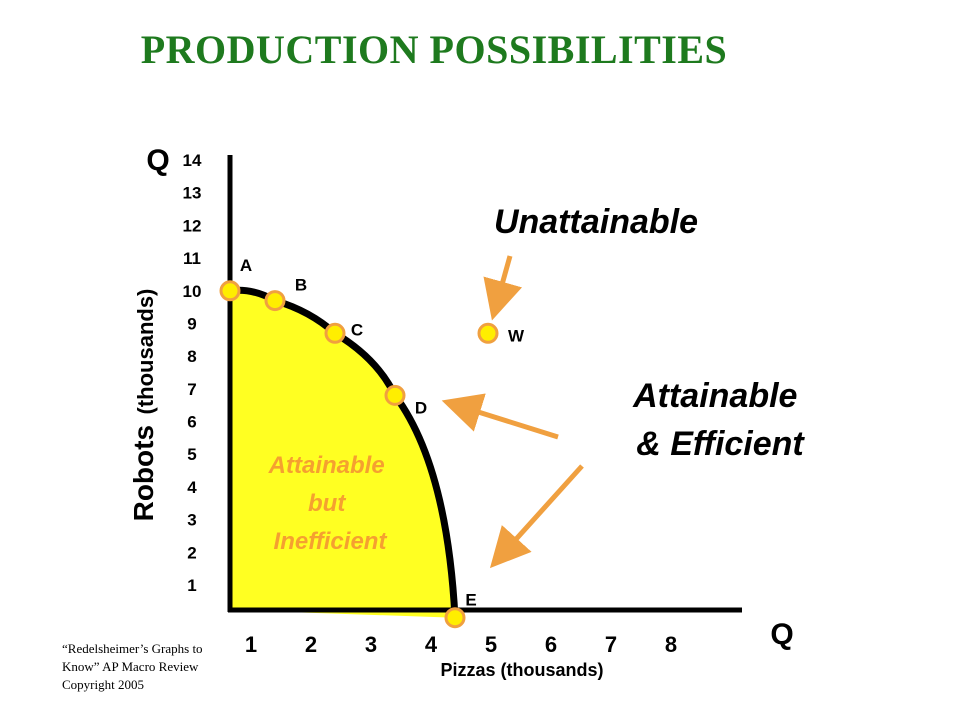 The width and height of the screenshot is (960, 720). What do you see at coordinates (521, 670) in the screenshot?
I see `x-axis-label: Pizzas (thousands)` at bounding box center [521, 670].